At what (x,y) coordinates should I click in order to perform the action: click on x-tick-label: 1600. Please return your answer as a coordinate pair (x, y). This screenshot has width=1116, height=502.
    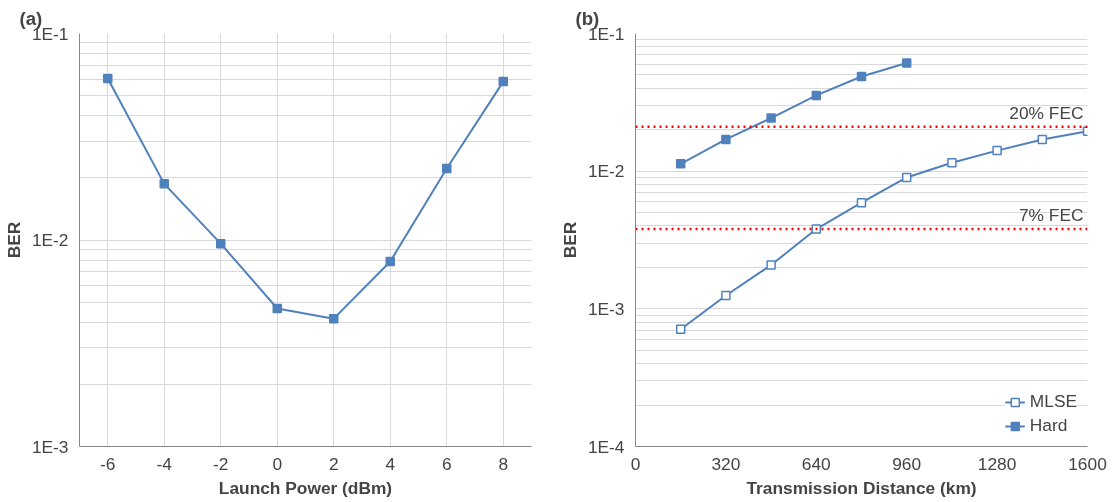
    Looking at the image, I should click on (1087, 463).